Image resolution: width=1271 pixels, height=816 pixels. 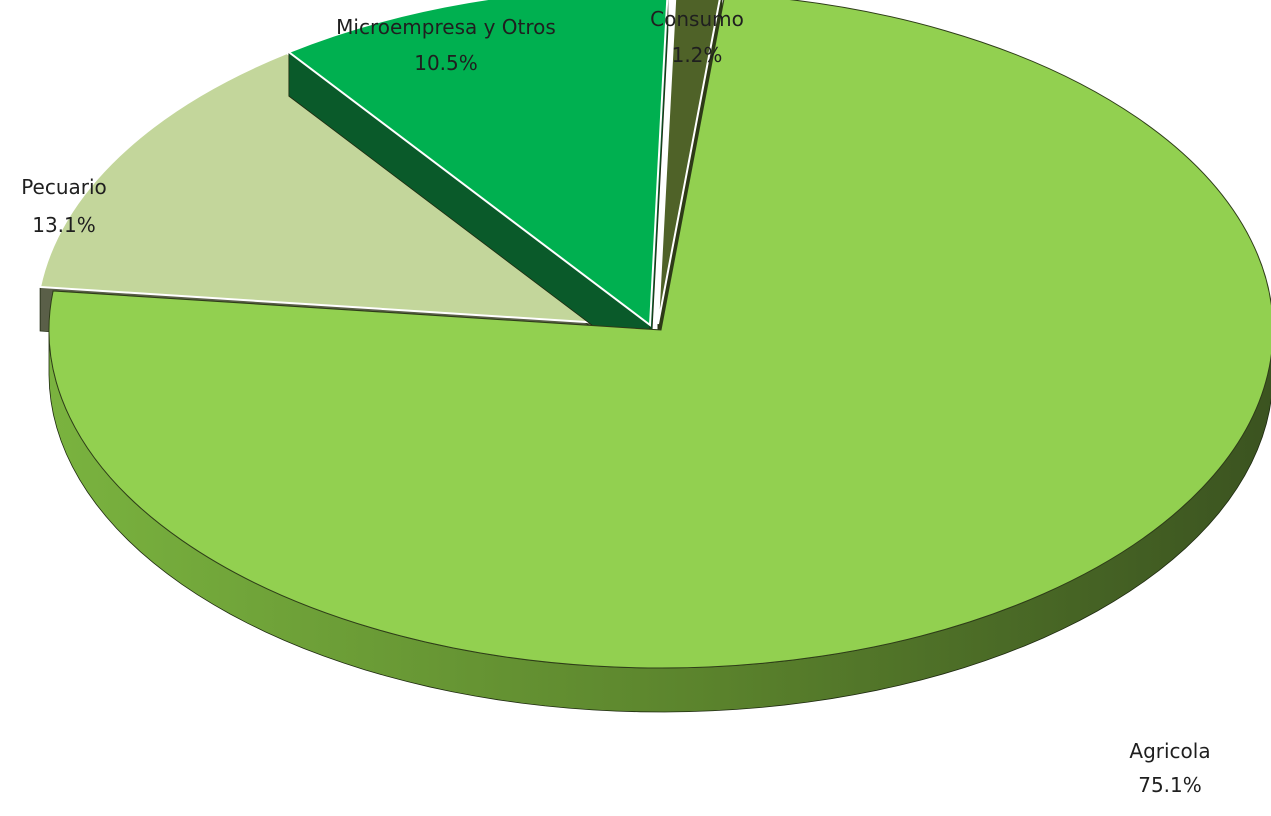 What do you see at coordinates (64, 225) in the screenshot?
I see `slice-value-pecuario: 13.1%` at bounding box center [64, 225].